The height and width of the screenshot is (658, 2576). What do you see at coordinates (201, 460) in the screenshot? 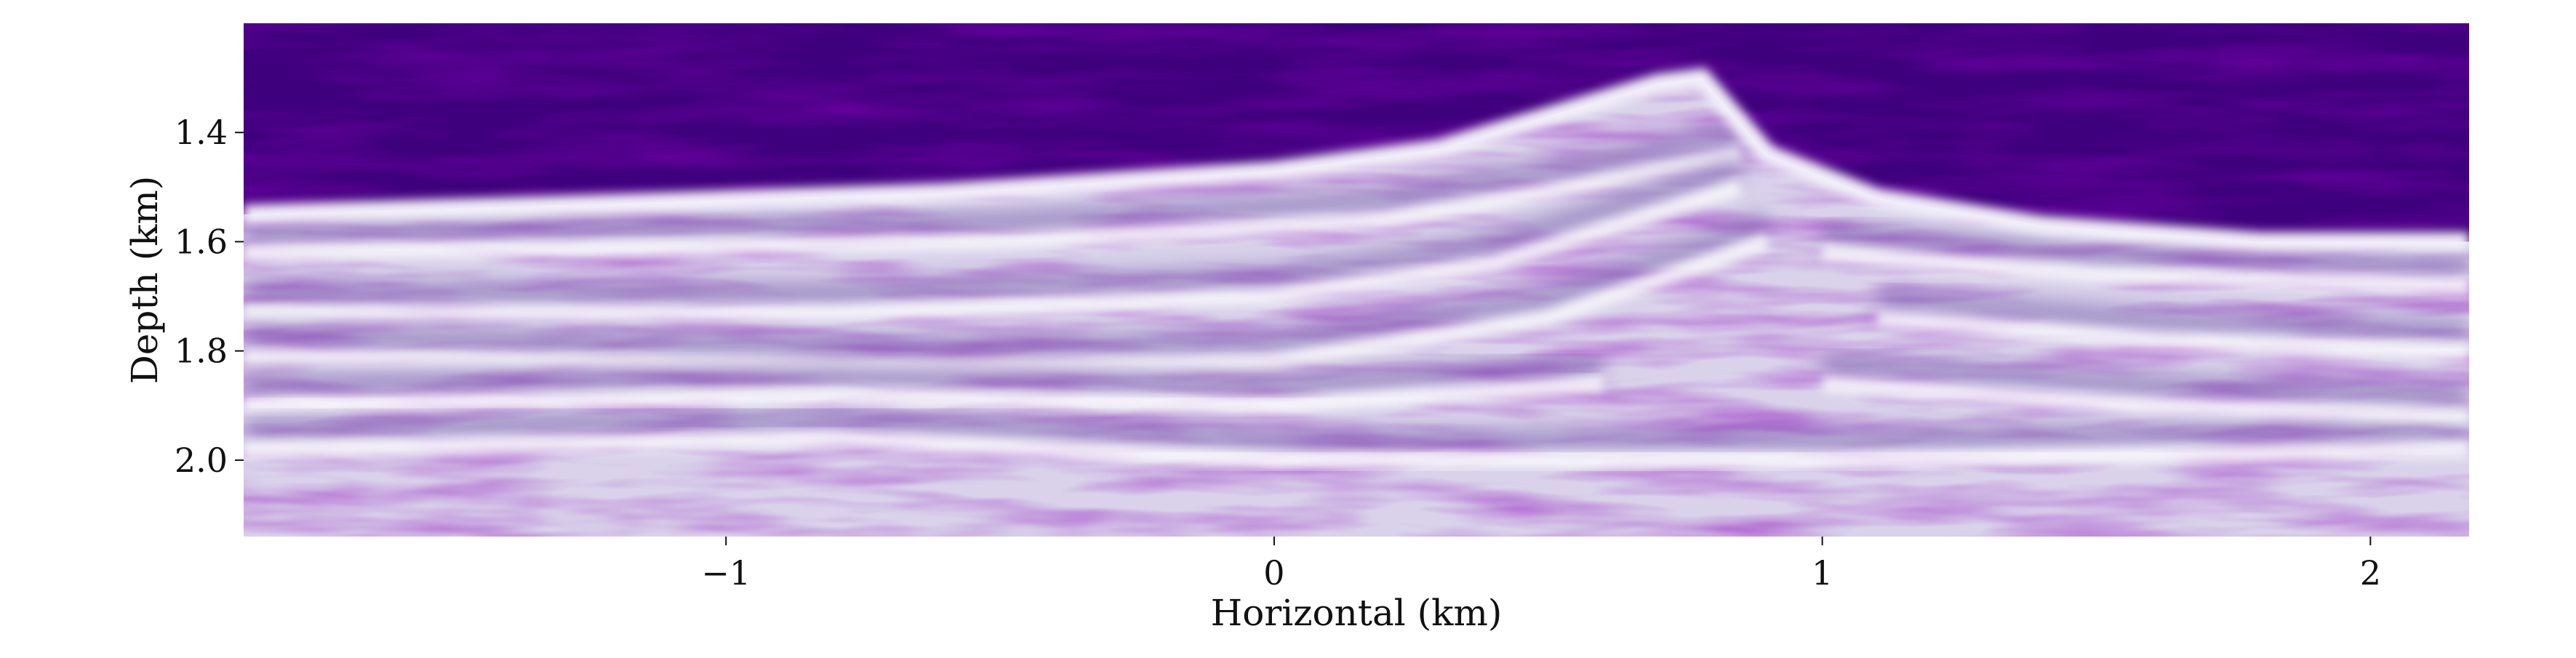
I see `y-tick-label: 2.0` at bounding box center [201, 460].